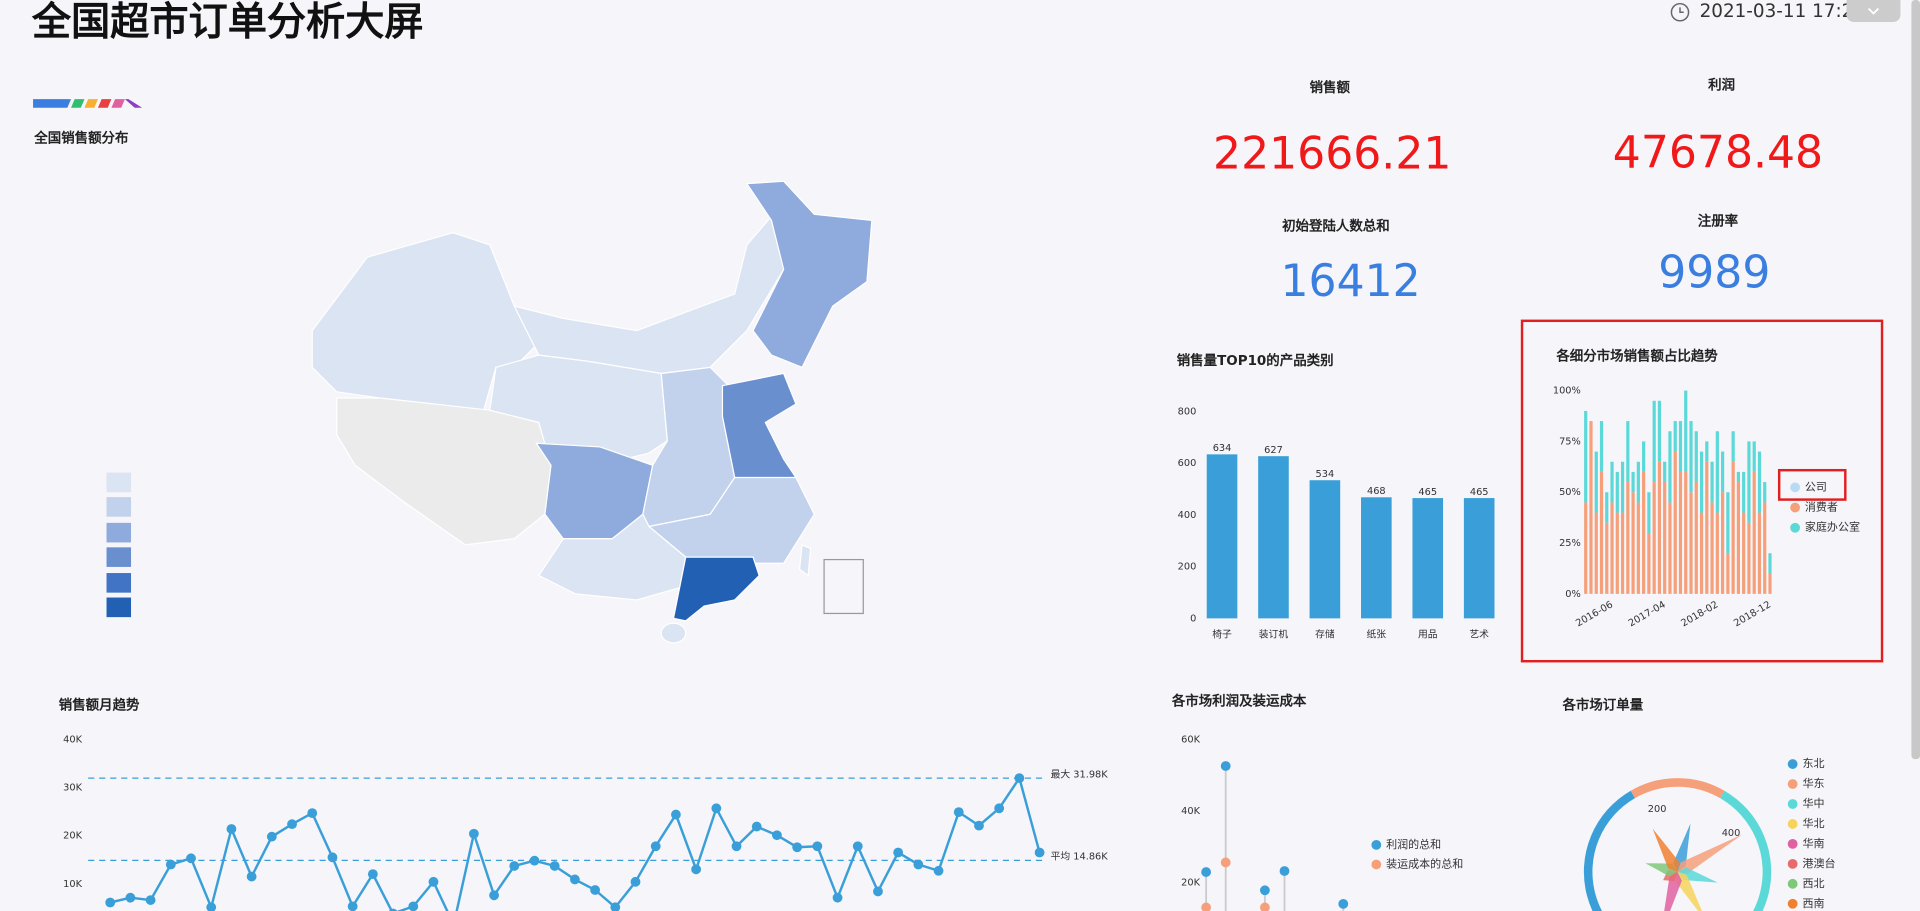 Image resolution: width=1920 pixels, height=911 pixels. What do you see at coordinates (1187, 567) in the screenshot?
I see `y-tick-label: 200` at bounding box center [1187, 567].